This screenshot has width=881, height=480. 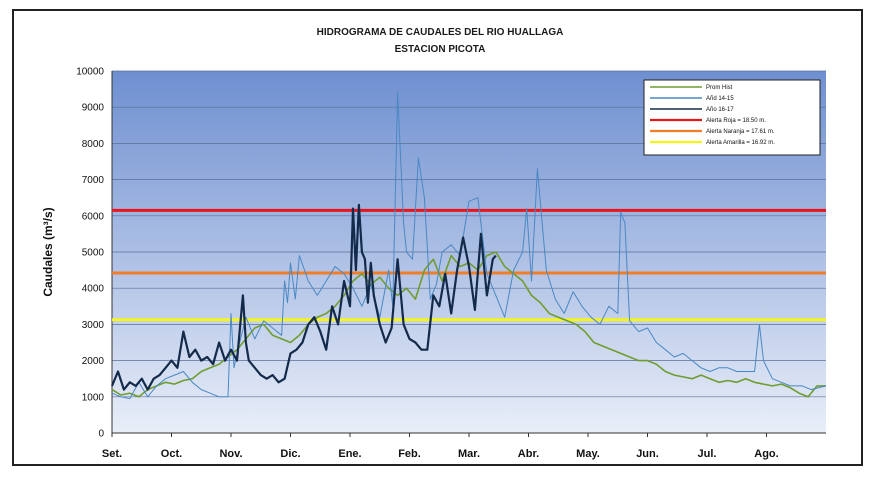 I want to click on x-tick-label: Ago., so click(x=766, y=454).